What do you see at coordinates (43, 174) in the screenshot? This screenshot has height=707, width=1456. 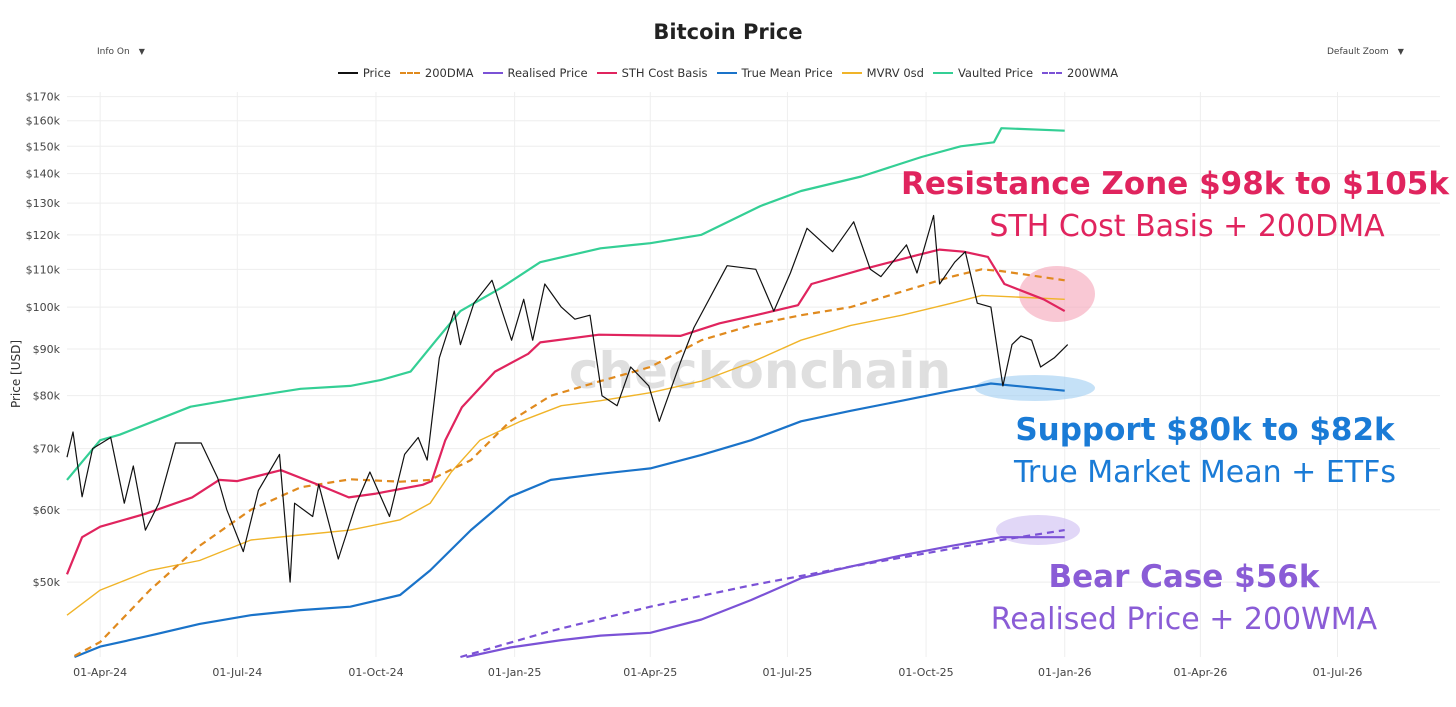 I see `y-tick-label: $140k` at bounding box center [43, 174].